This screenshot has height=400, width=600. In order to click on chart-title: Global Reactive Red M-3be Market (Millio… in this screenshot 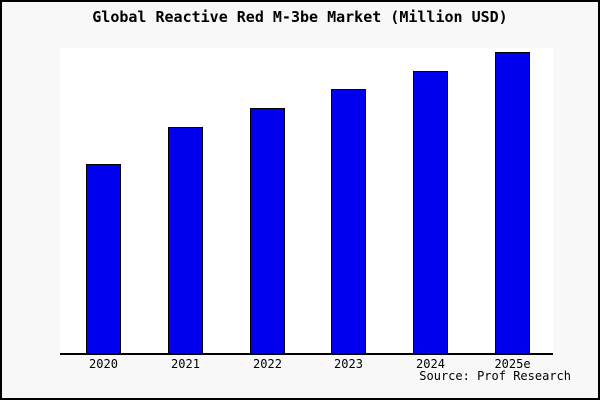, I will do `click(300, 17)`.